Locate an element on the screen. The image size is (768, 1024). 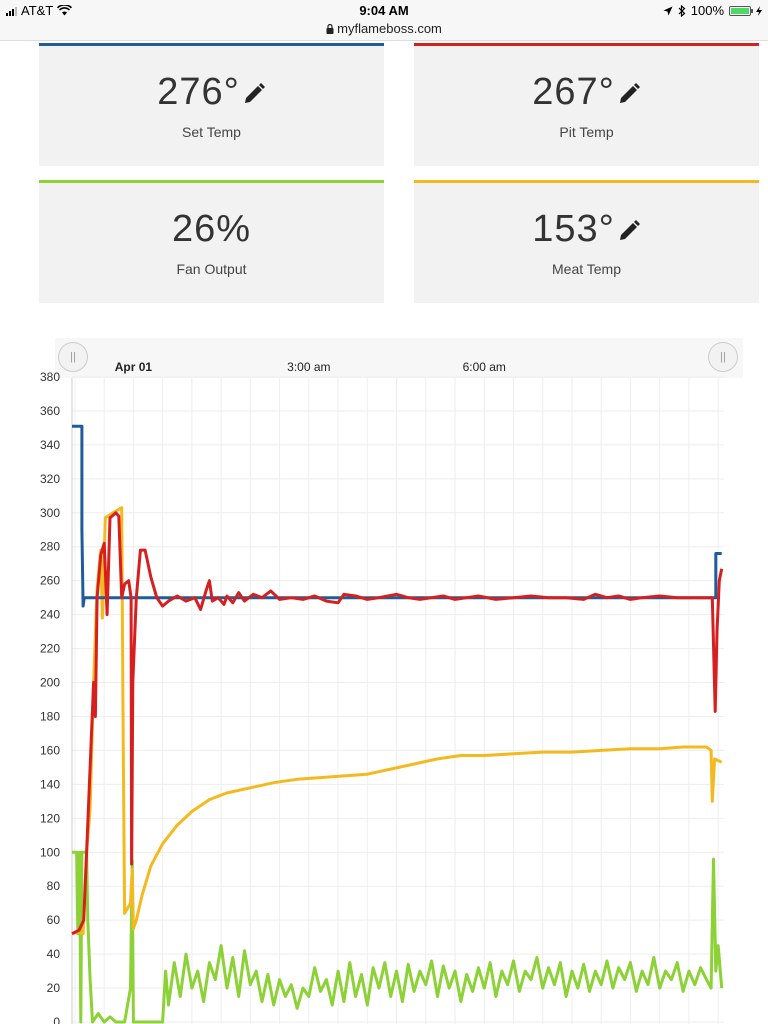
y-tick-label: 240 is located at coordinates (50, 615).